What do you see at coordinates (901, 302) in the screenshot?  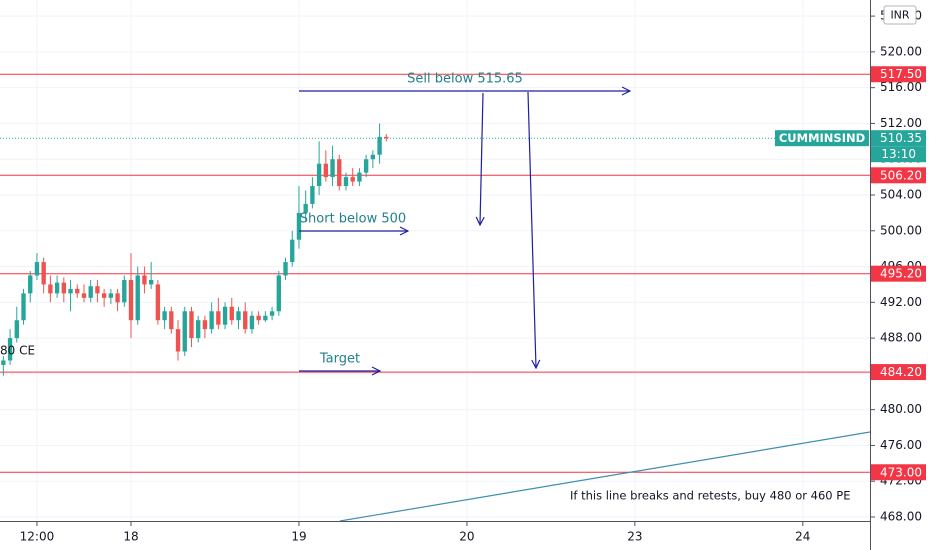 I see `y-tick-label: 492.00` at bounding box center [901, 302].